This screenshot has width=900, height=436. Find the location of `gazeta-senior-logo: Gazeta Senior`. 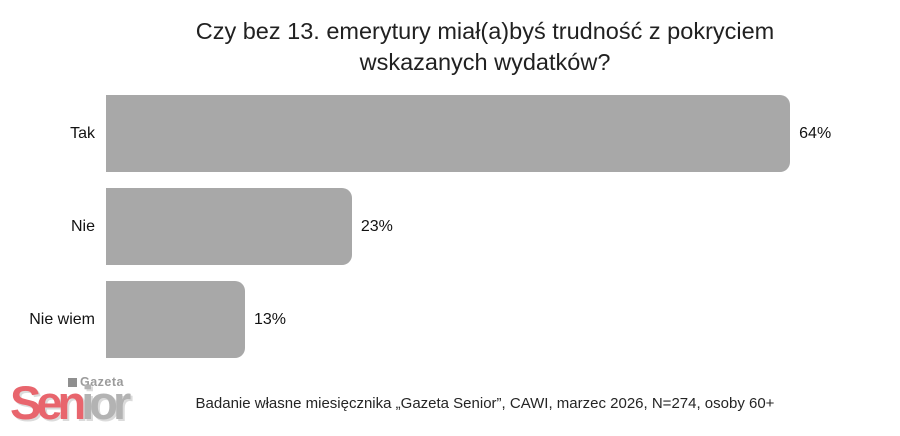

gazeta-senior-logo: Gazeta Senior is located at coordinates (78, 403).